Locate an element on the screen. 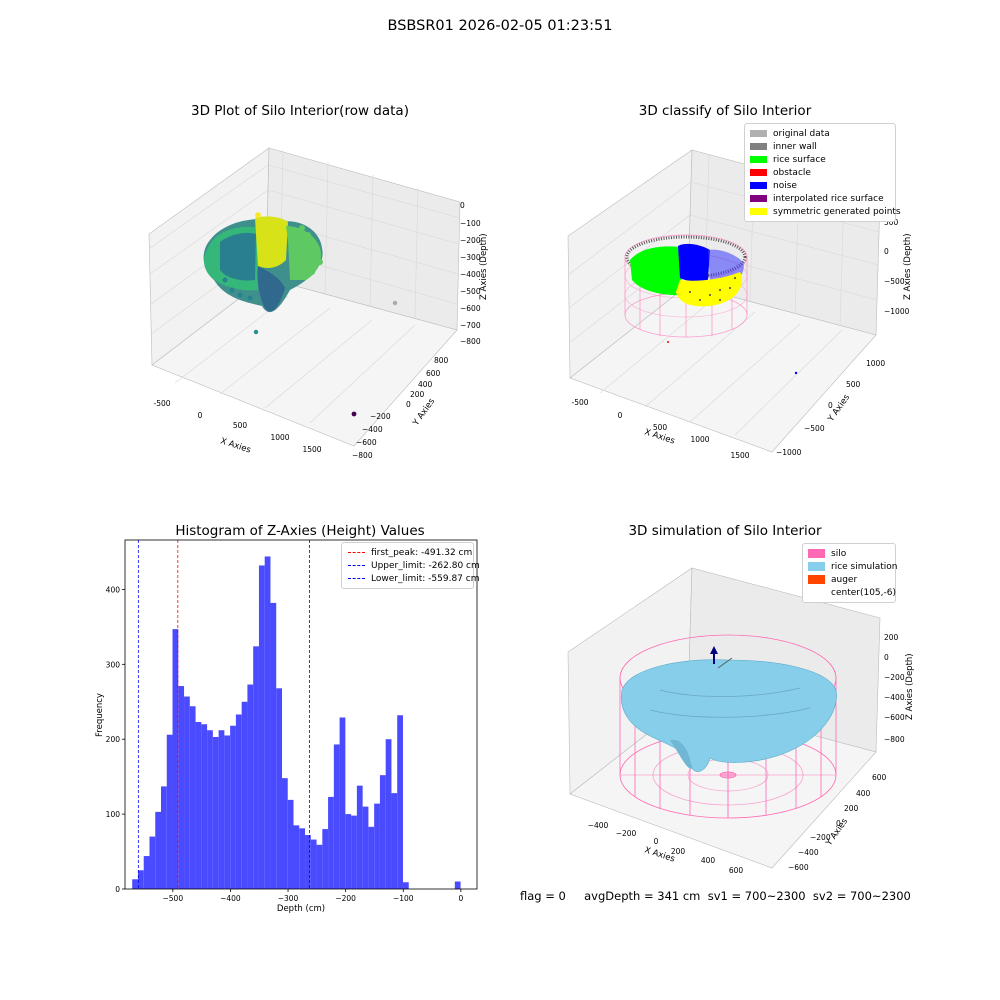 The image size is (1000, 1000). panel1-ztick: 0 is located at coordinates (462, 205).